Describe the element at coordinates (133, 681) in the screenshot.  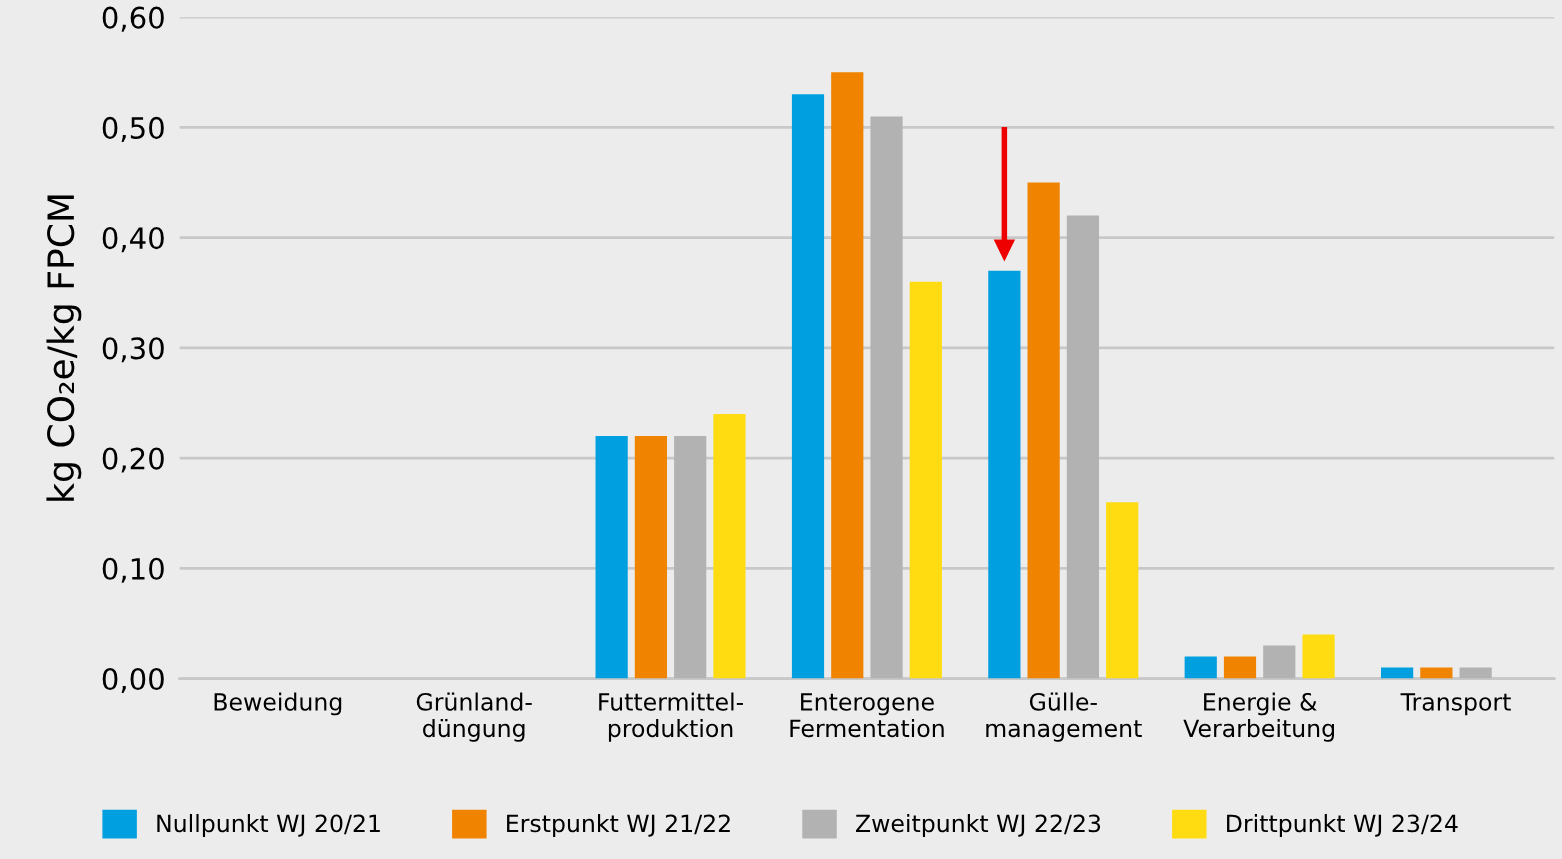
I see `y-tick-label: 0,00` at that location.